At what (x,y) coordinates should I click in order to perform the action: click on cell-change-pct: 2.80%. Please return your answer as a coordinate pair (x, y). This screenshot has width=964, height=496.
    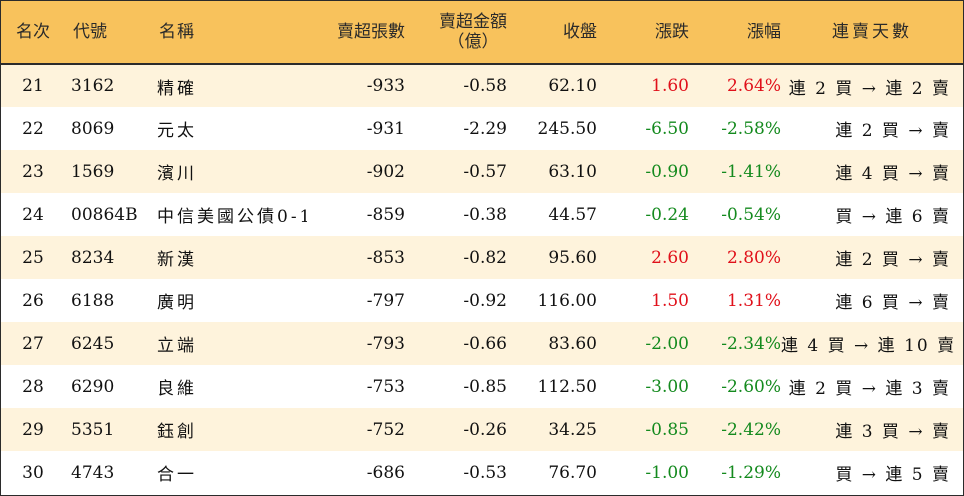
    Looking at the image, I should click on (753, 257).